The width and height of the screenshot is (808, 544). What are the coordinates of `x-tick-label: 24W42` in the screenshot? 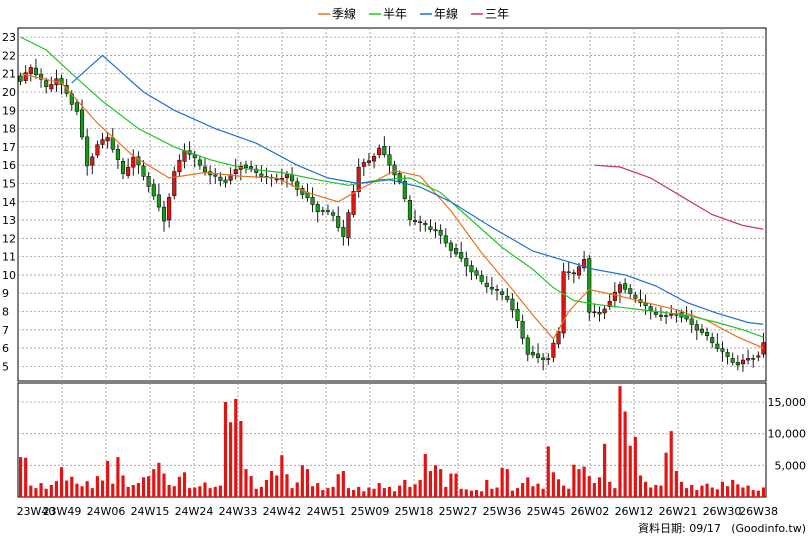 It's located at (282, 511).